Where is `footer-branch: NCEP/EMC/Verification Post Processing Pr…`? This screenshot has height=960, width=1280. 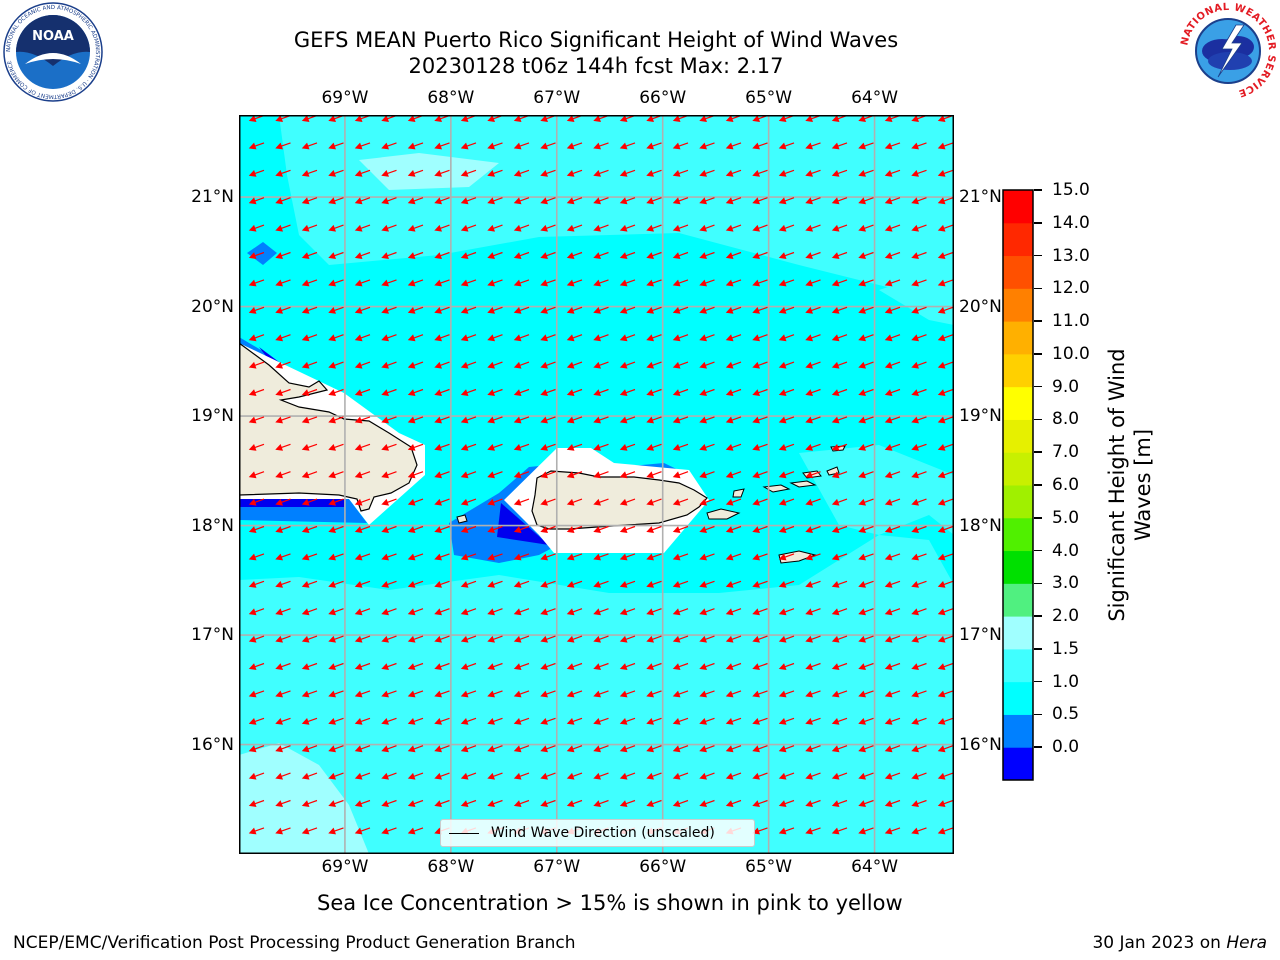 footer-branch: NCEP/EMC/Verification Post Processing Pr… is located at coordinates (294, 943).